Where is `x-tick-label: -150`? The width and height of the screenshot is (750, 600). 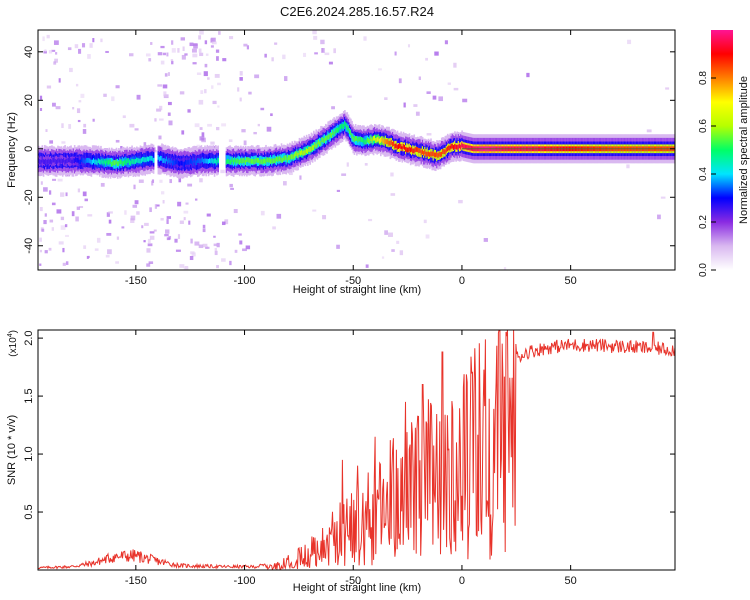 x-tick-label: -150 is located at coordinates (136, 281).